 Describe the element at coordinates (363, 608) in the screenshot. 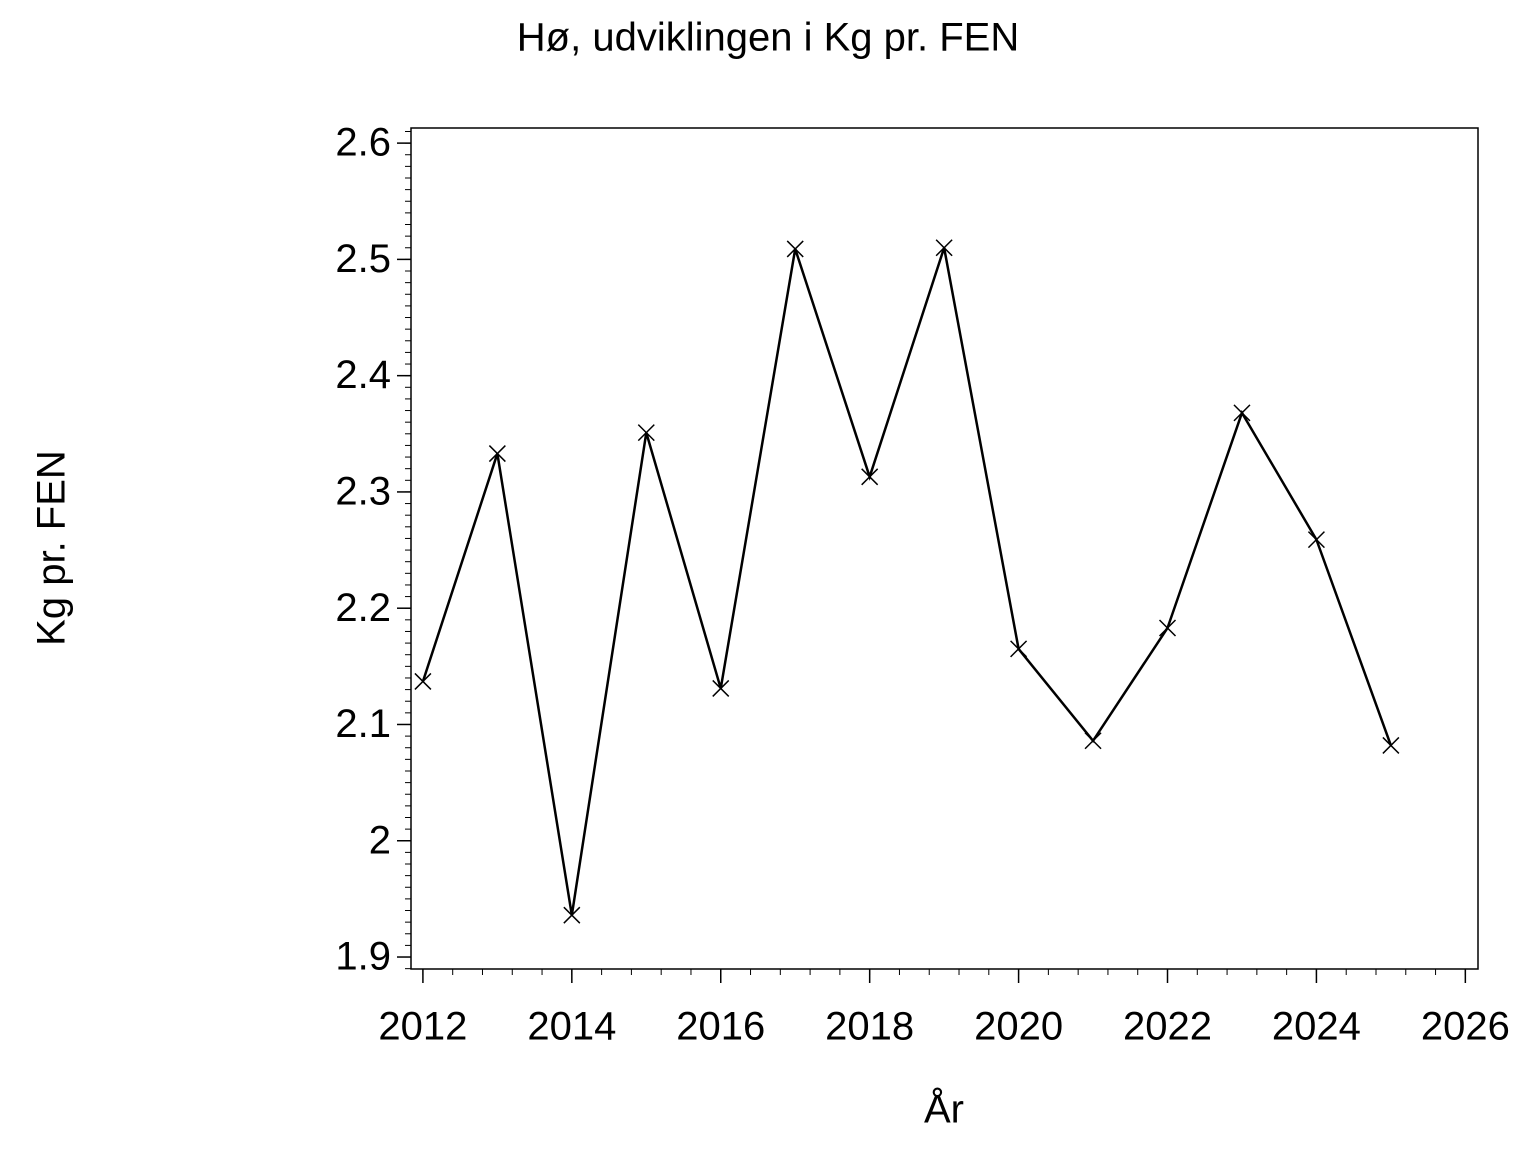

I see `y-tick-label: 2.2` at that location.